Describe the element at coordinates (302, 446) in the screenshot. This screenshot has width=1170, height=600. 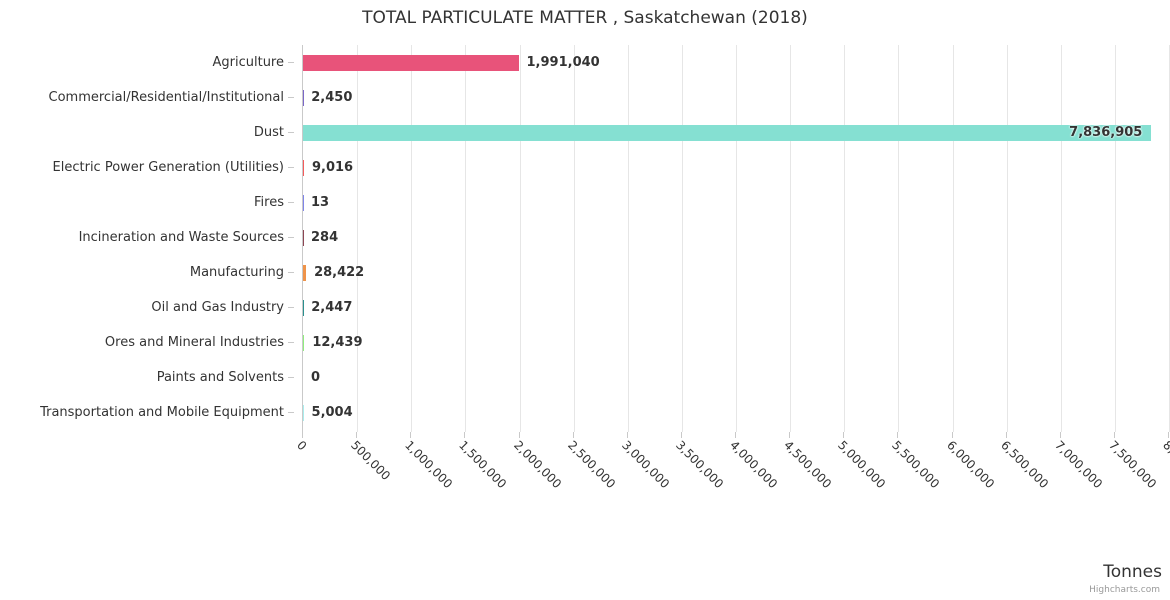
I see `x-axis-tick-label: 0` at that location.